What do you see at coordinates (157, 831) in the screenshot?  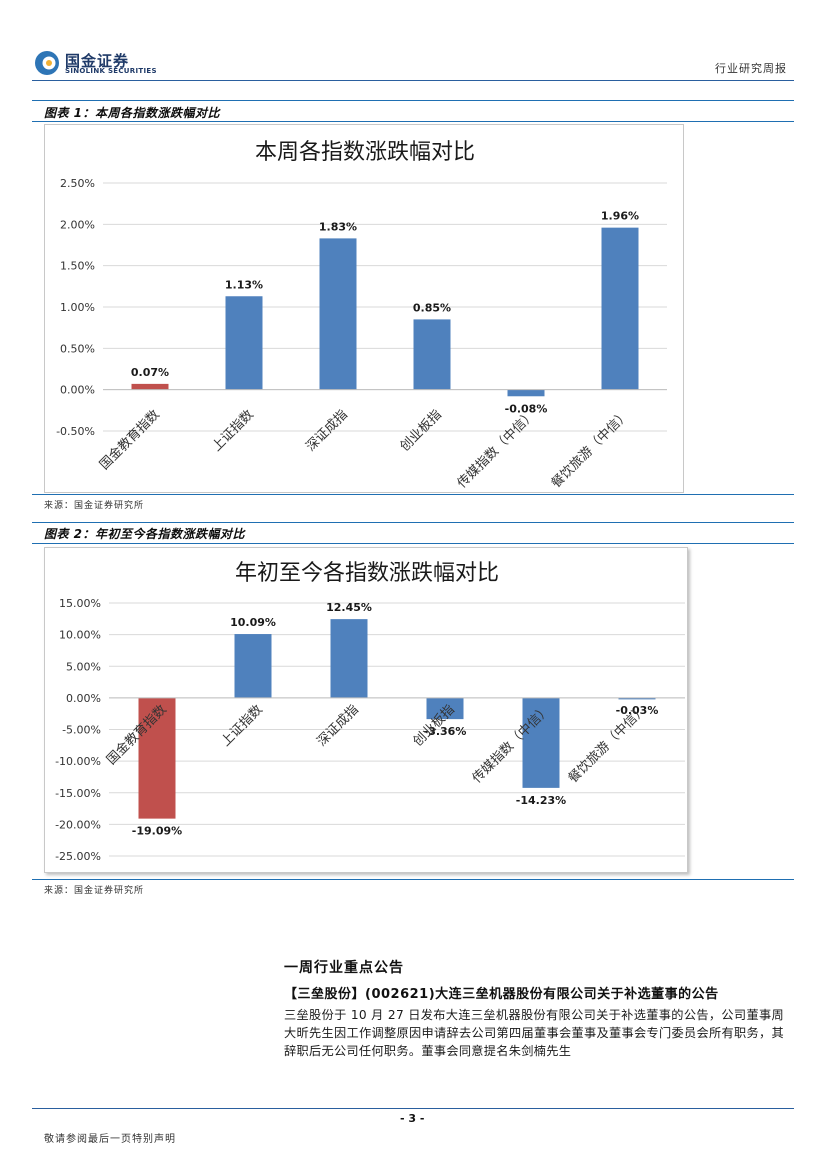 I see `data-label: -19.09%` at bounding box center [157, 831].